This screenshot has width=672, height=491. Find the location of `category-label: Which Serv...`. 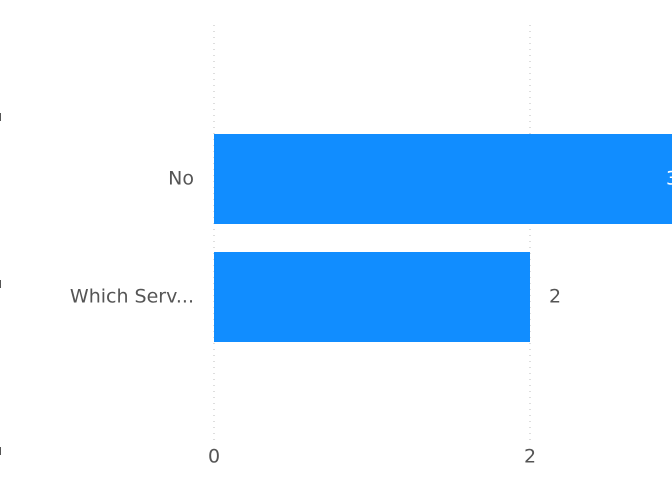

category-label: Which Serv... is located at coordinates (132, 297).